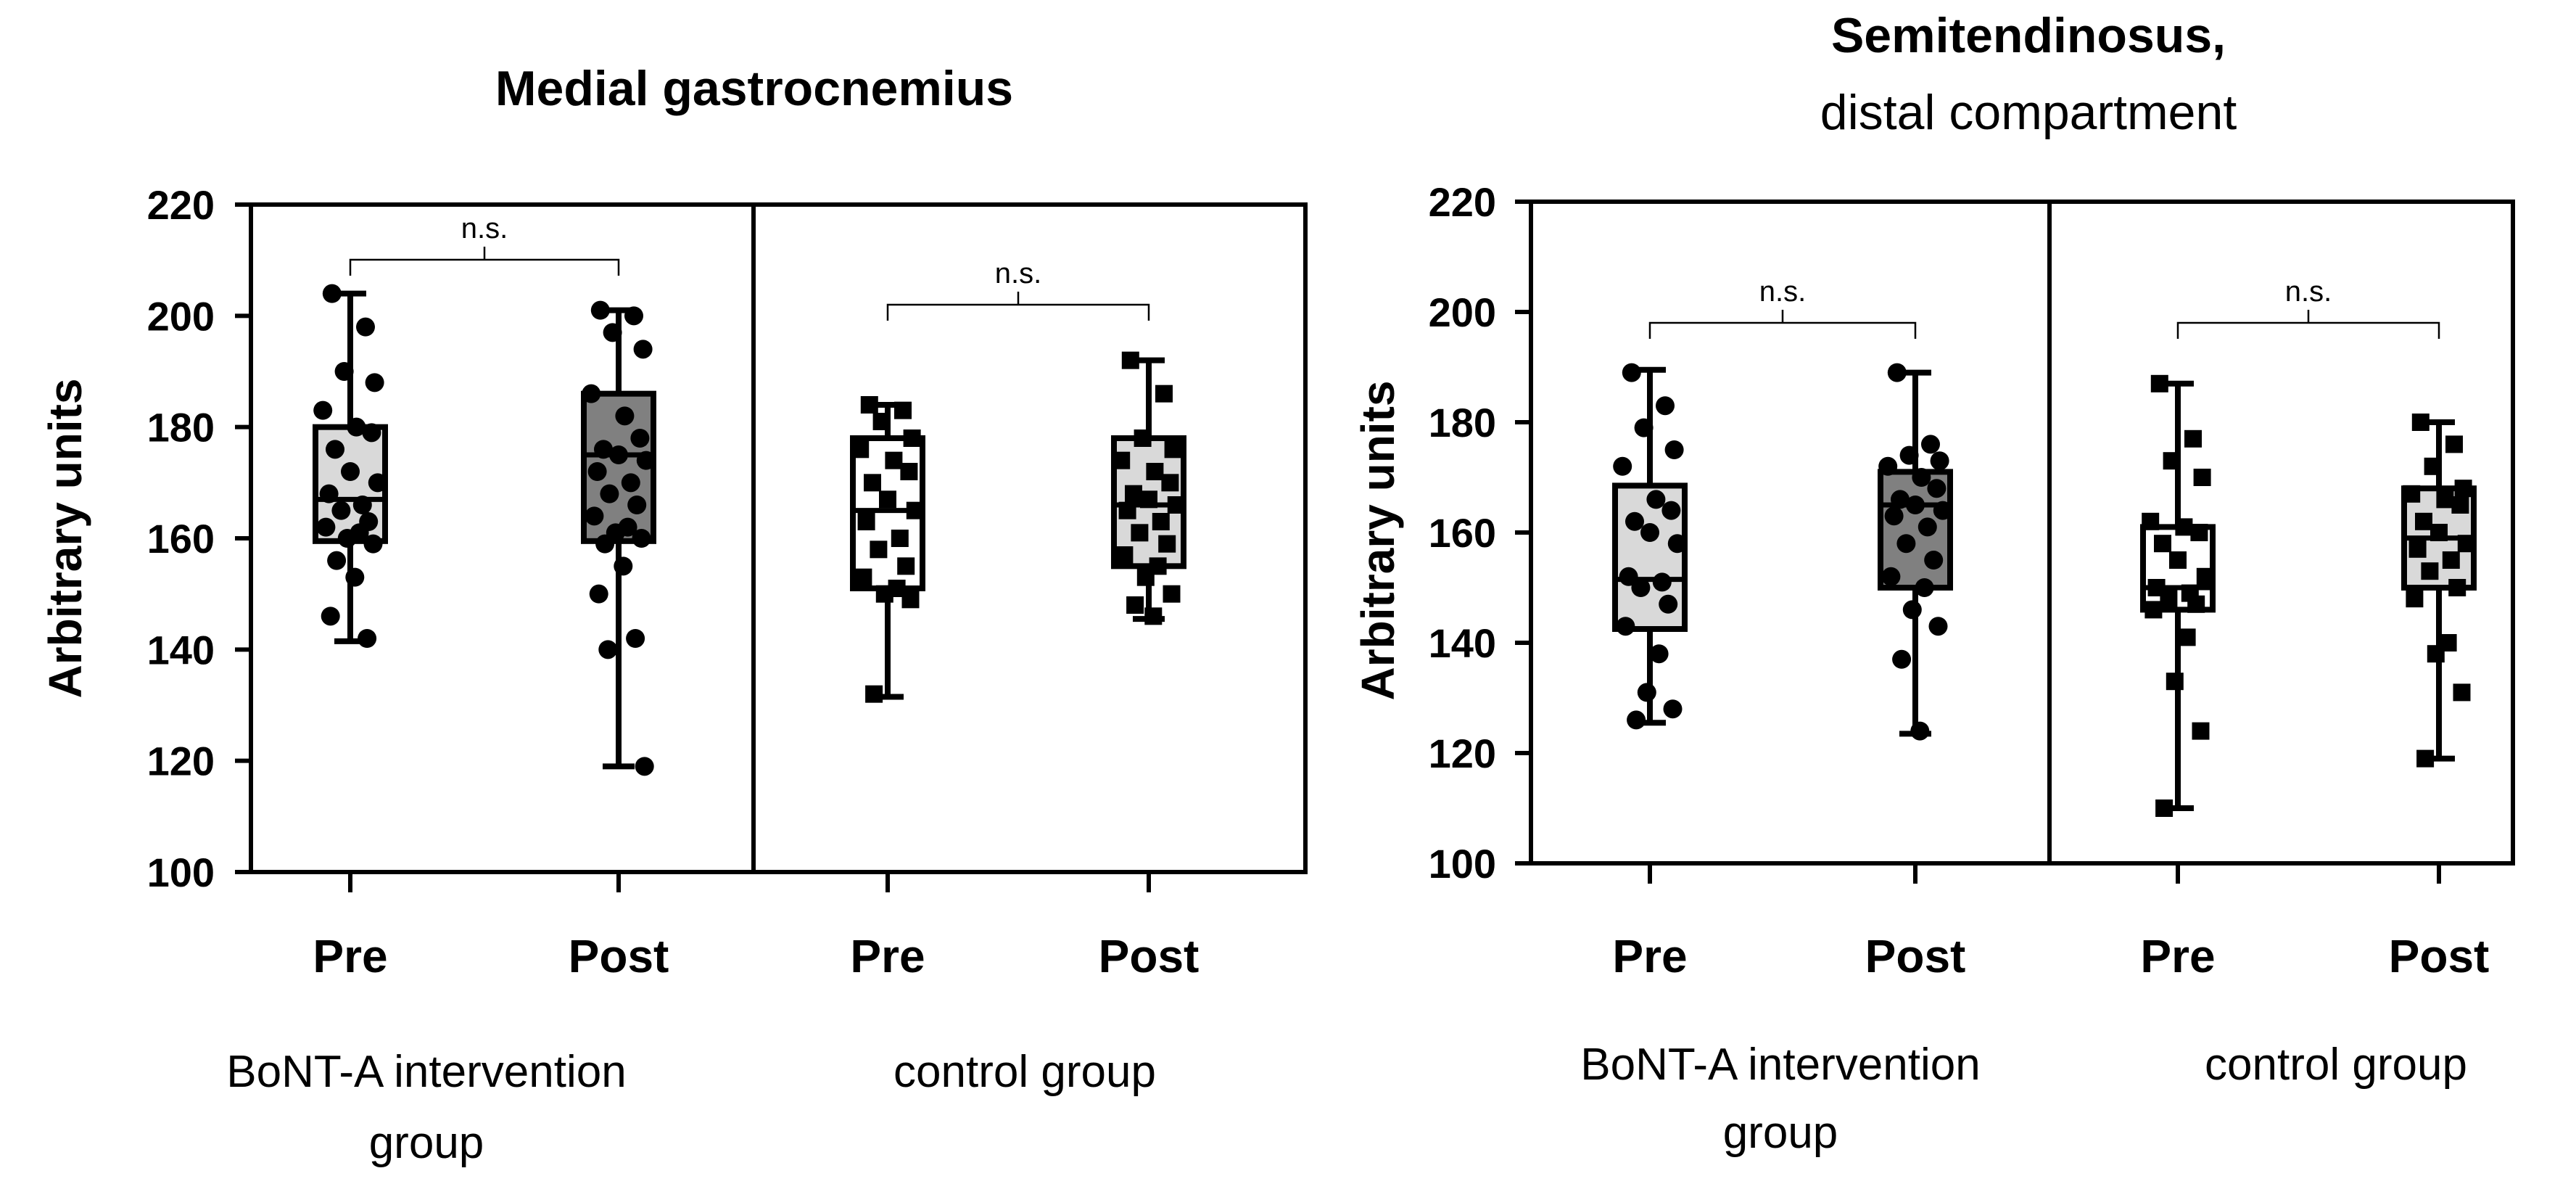 The width and height of the screenshot is (2576, 1184). I want to click on y-tick-label: 220, so click(1462, 202).